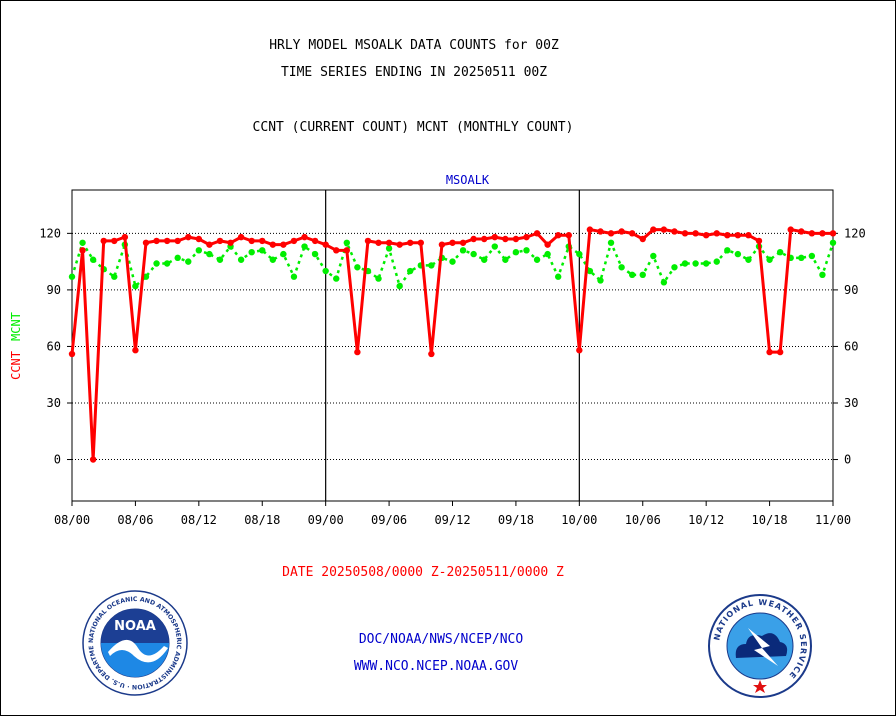  I want to click on y-tick-label-right: 90, so click(851, 290).